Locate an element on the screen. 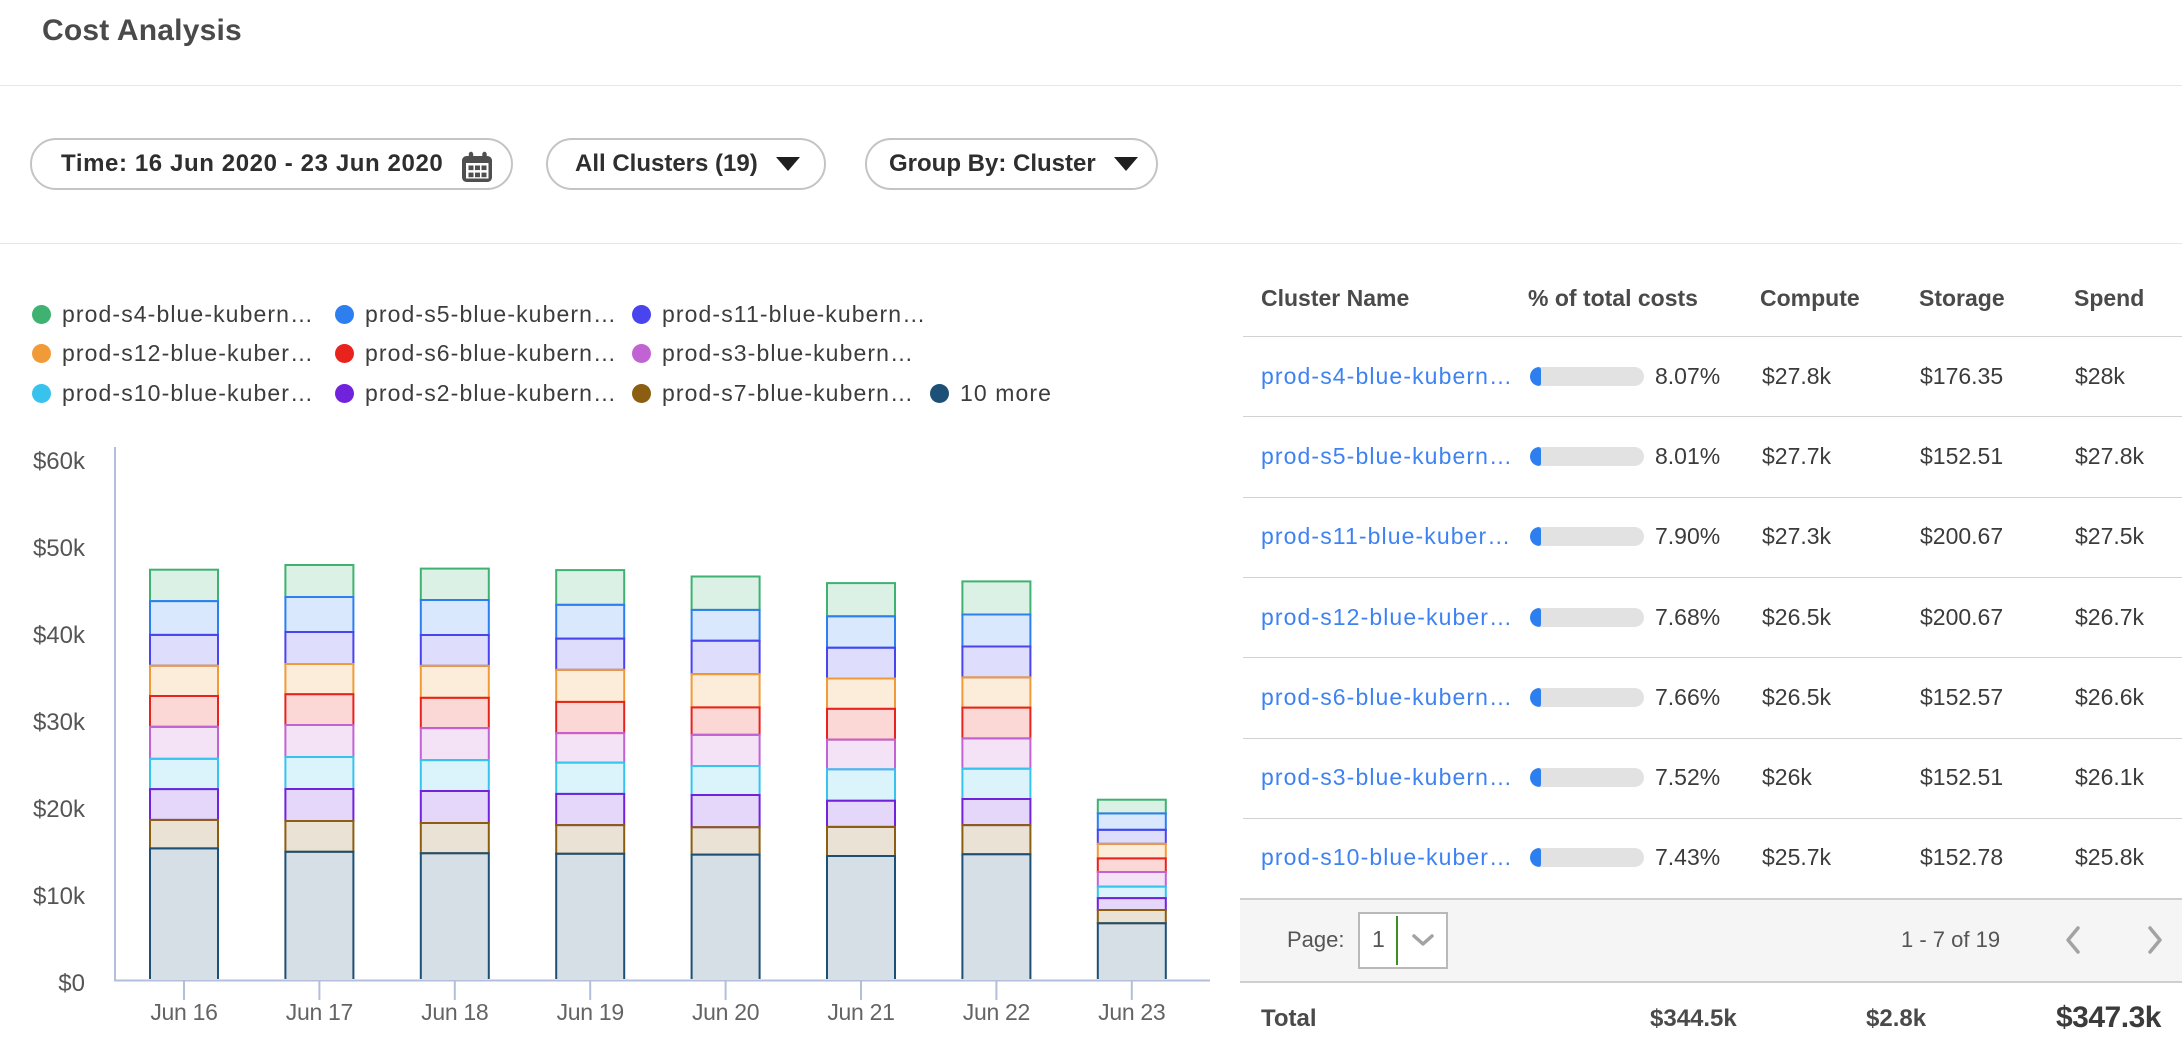 This screenshot has height=1052, width=2182. svg-text: $10k is located at coordinates (59, 896).